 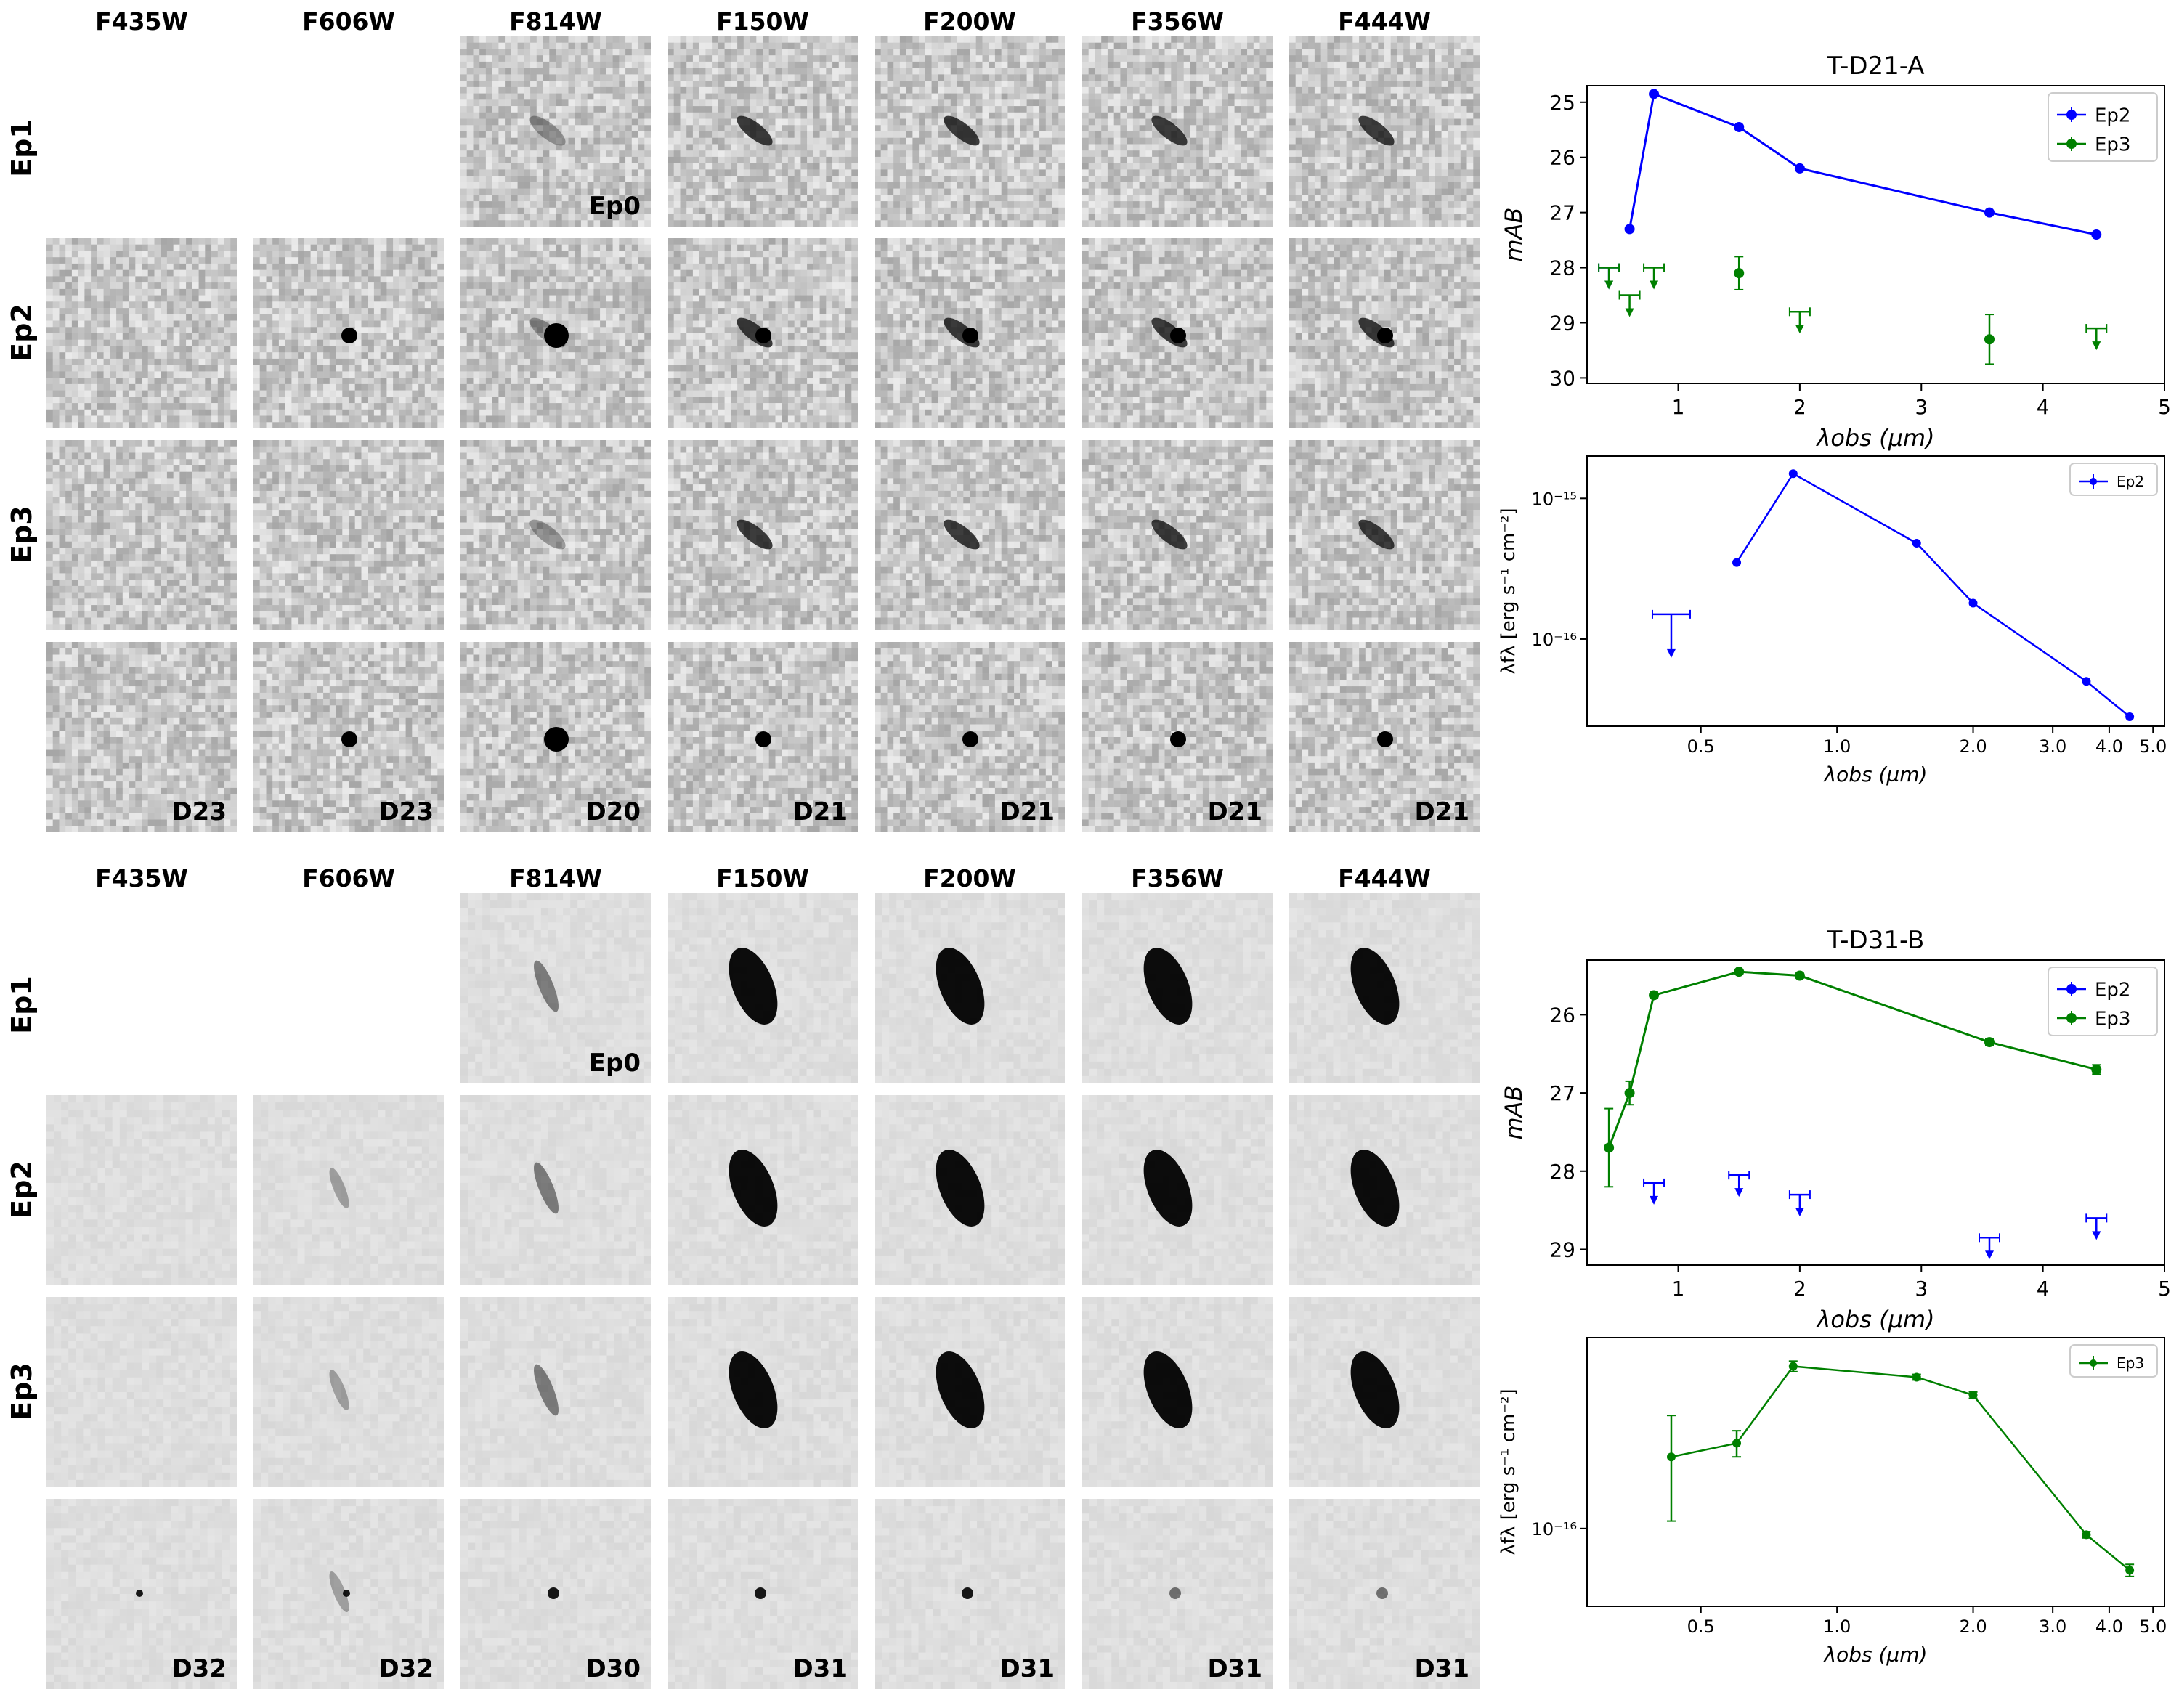 I want to click on cutout-image: D32, so click(x=348, y=1594).